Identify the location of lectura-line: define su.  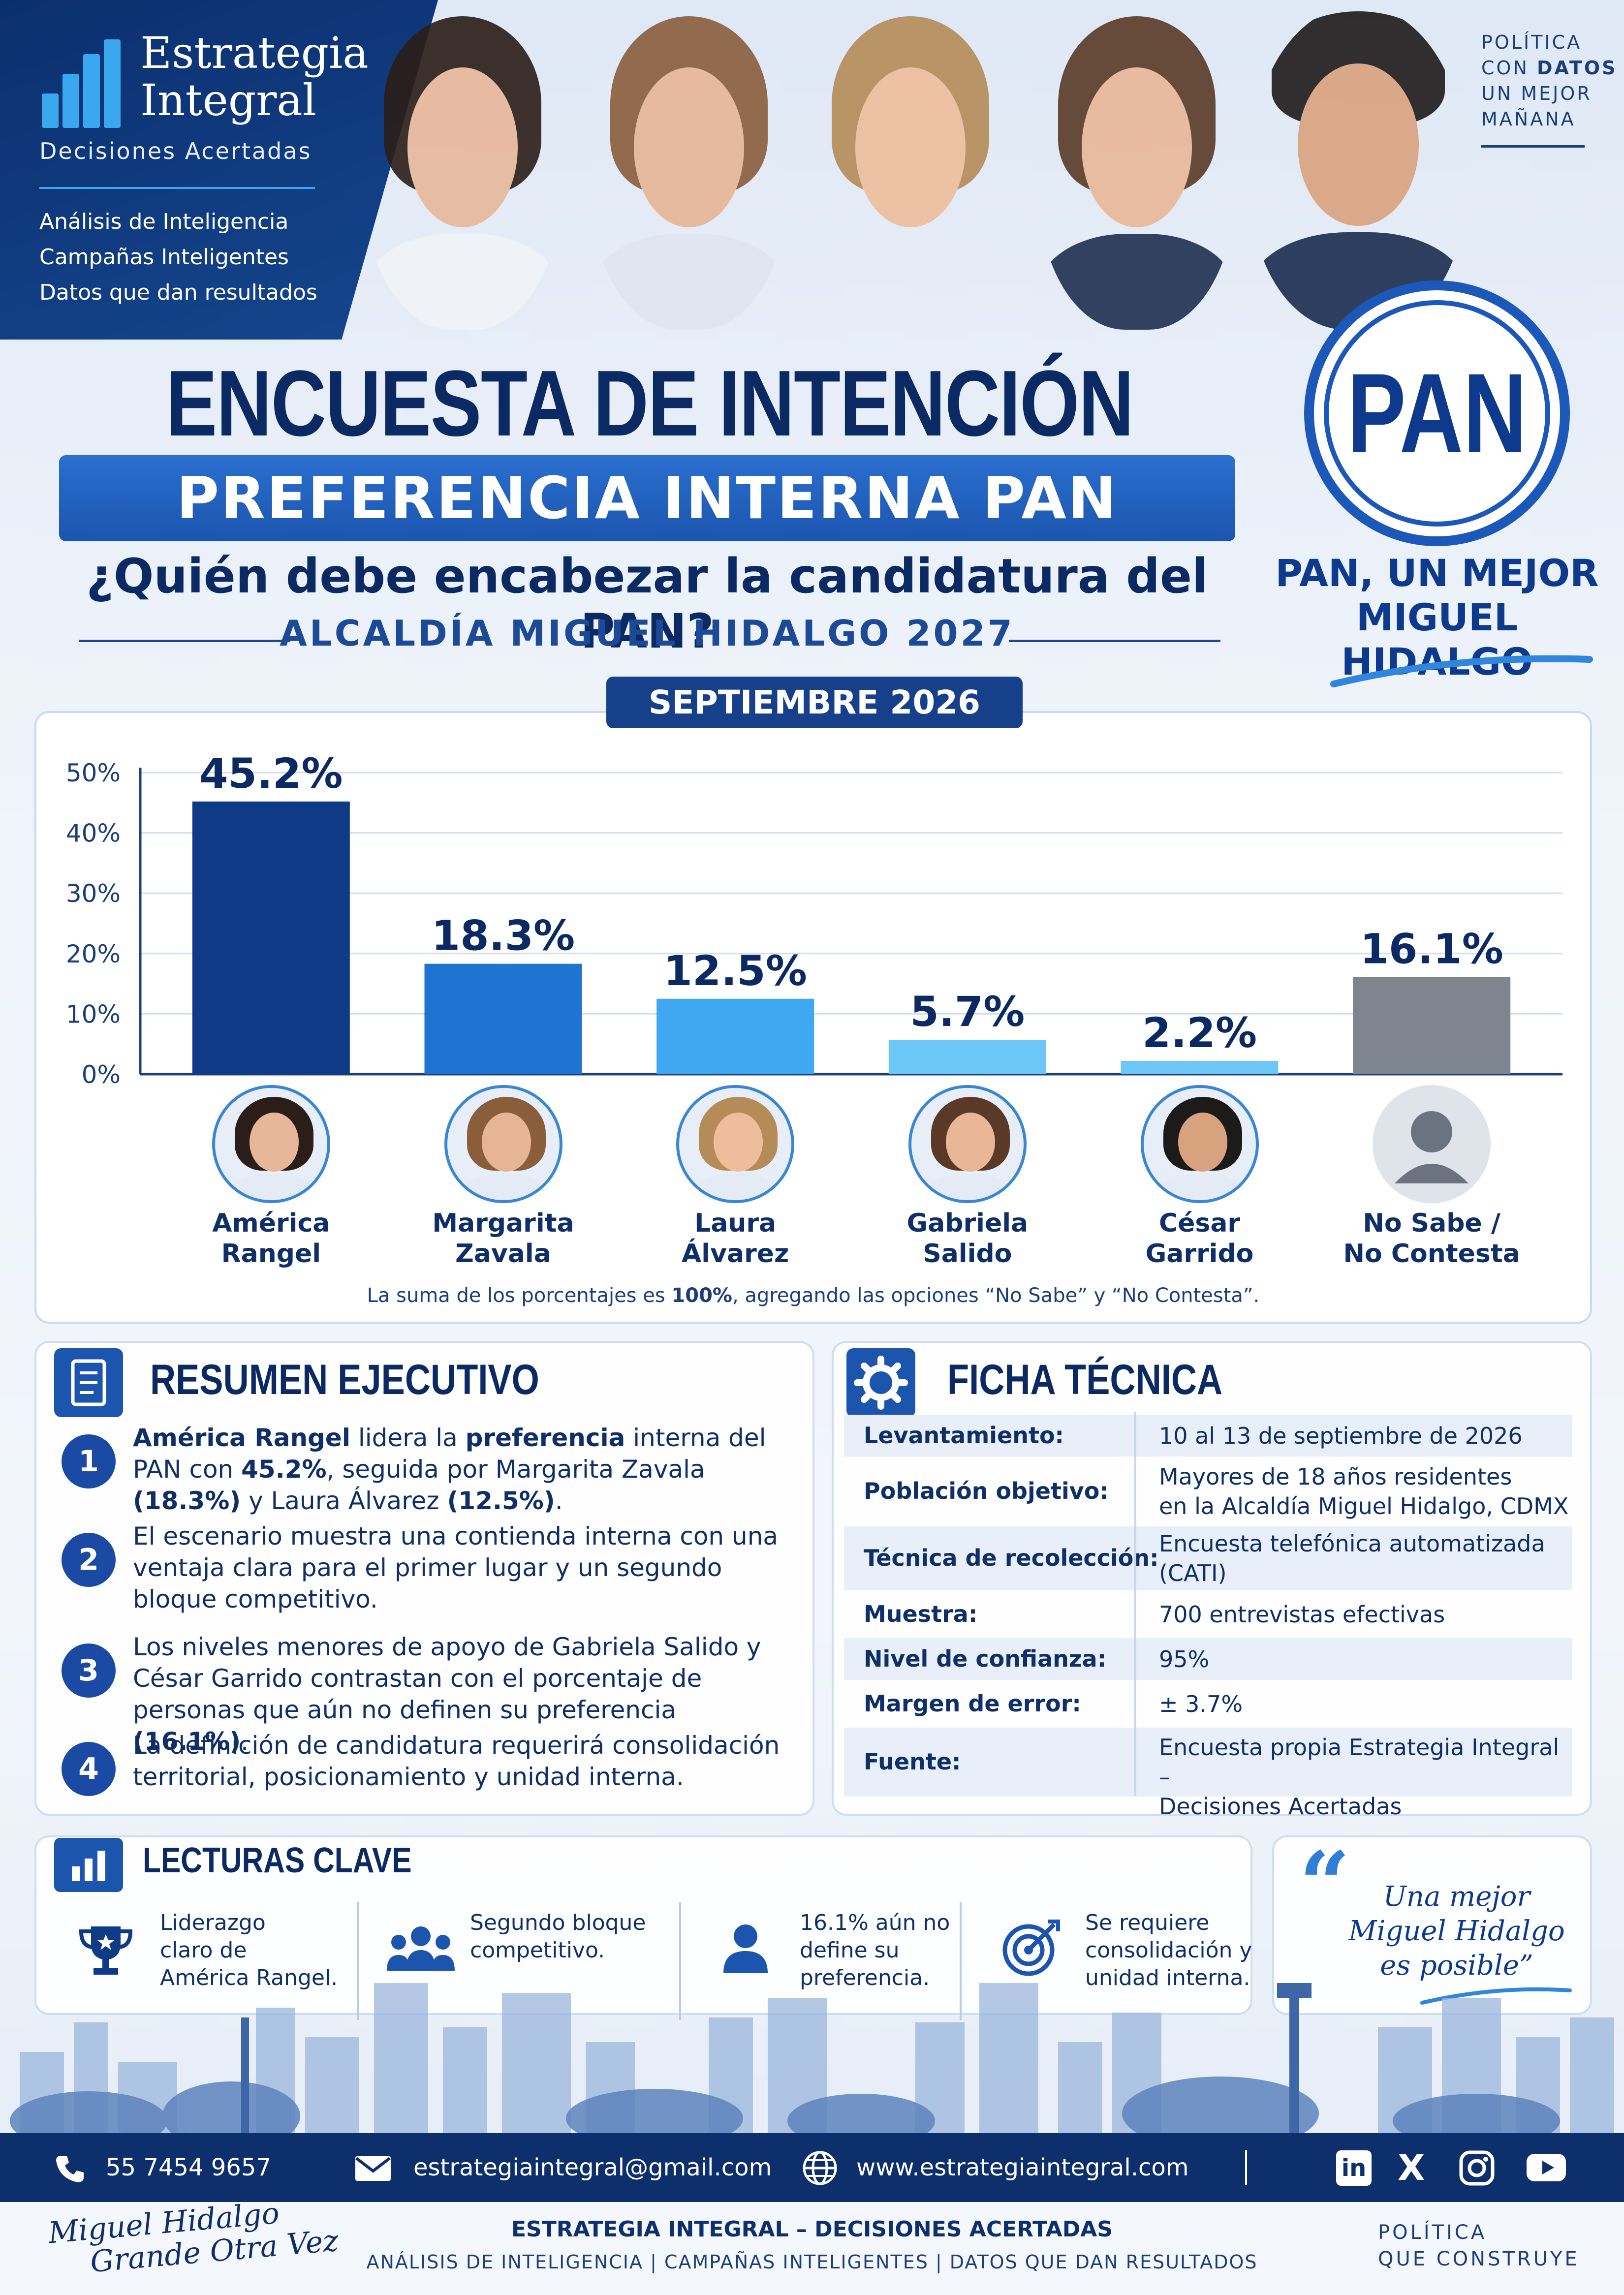
(850, 1950).